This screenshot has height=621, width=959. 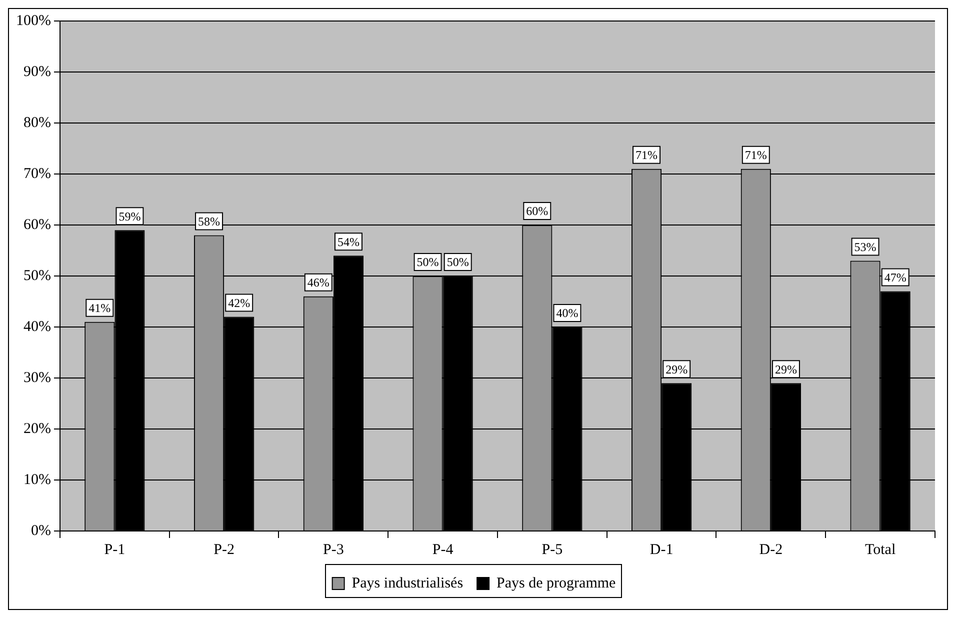 I want to click on y-tick-label: 40%, so click(x=37, y=326).